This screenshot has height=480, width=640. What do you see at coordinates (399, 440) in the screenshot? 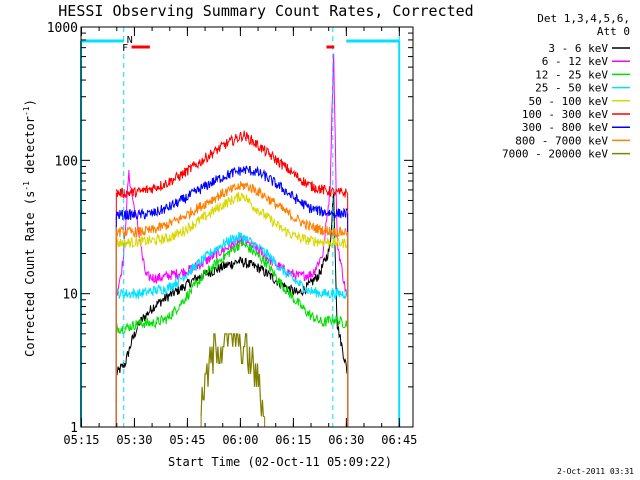
I see `x-tick-label: 06:45` at bounding box center [399, 440].